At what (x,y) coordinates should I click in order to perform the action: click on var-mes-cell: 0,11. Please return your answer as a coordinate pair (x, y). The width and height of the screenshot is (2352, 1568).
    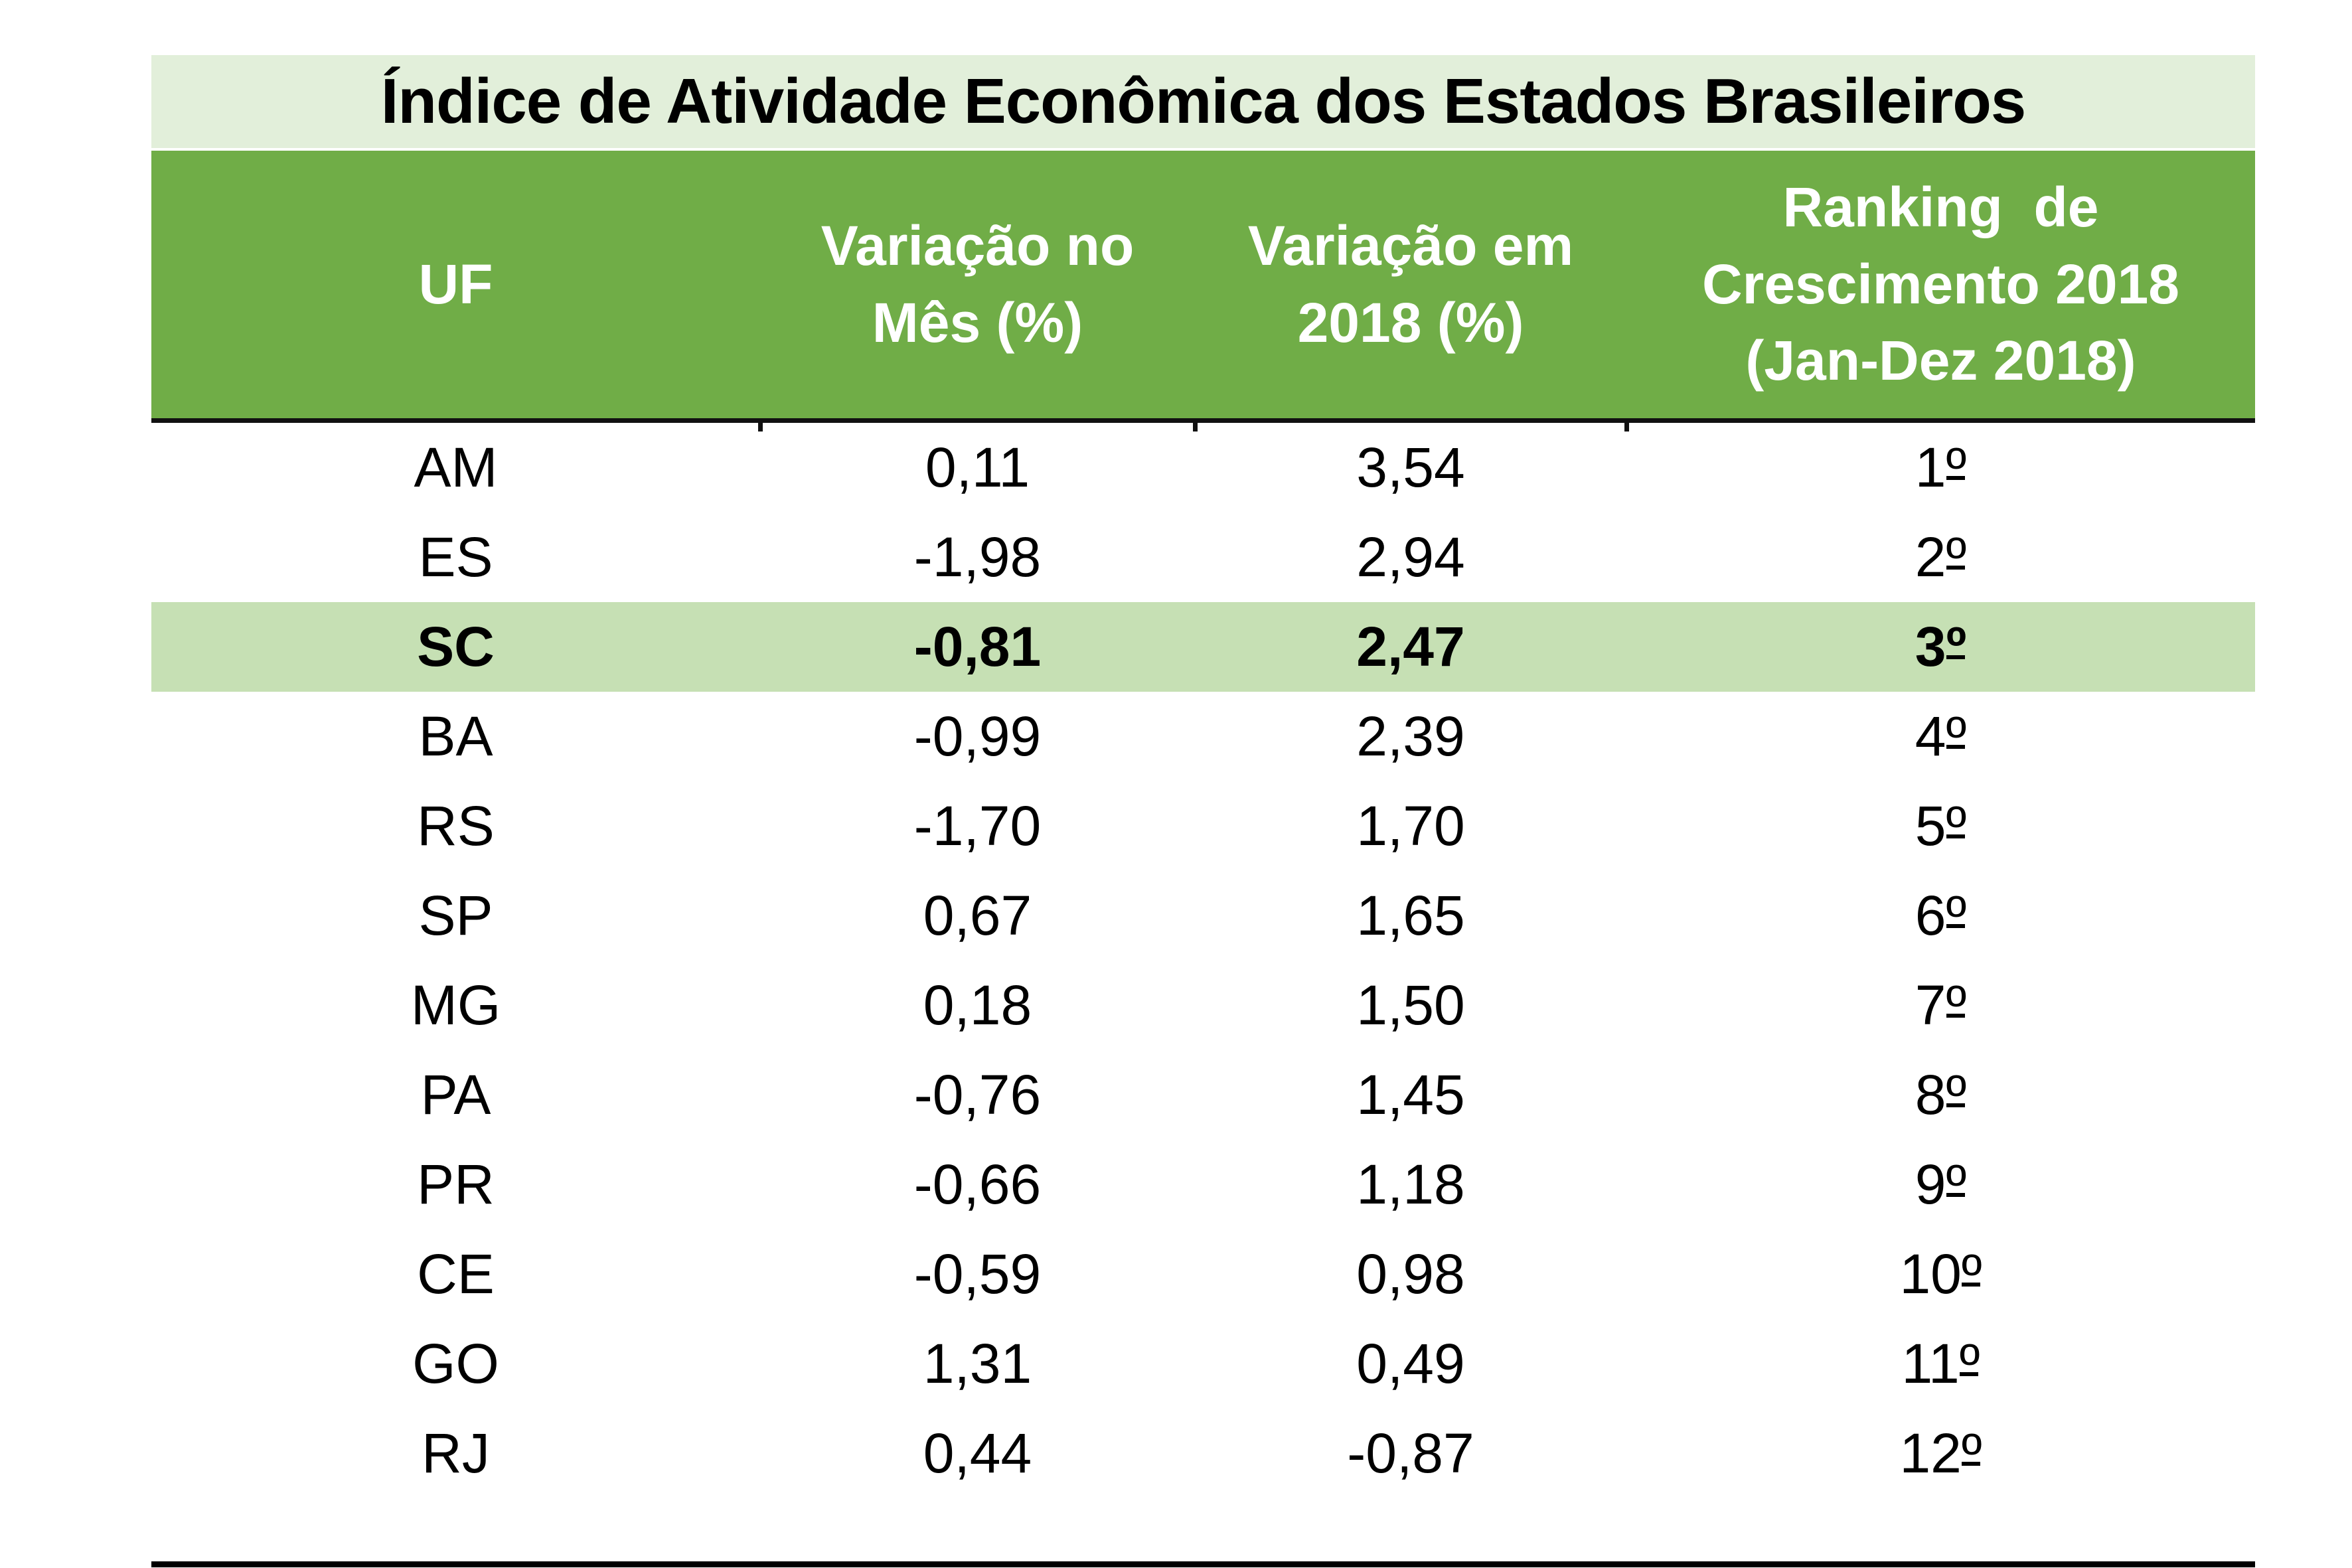
    Looking at the image, I should click on (978, 468).